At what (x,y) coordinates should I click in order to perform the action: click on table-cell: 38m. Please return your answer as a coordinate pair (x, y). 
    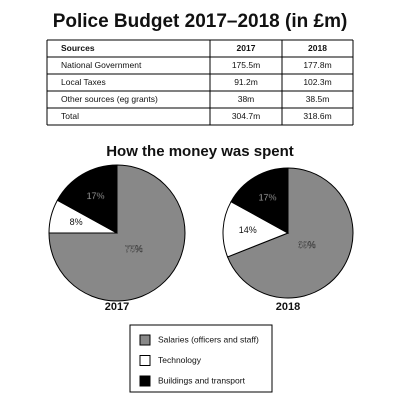
    Looking at the image, I should click on (246, 99).